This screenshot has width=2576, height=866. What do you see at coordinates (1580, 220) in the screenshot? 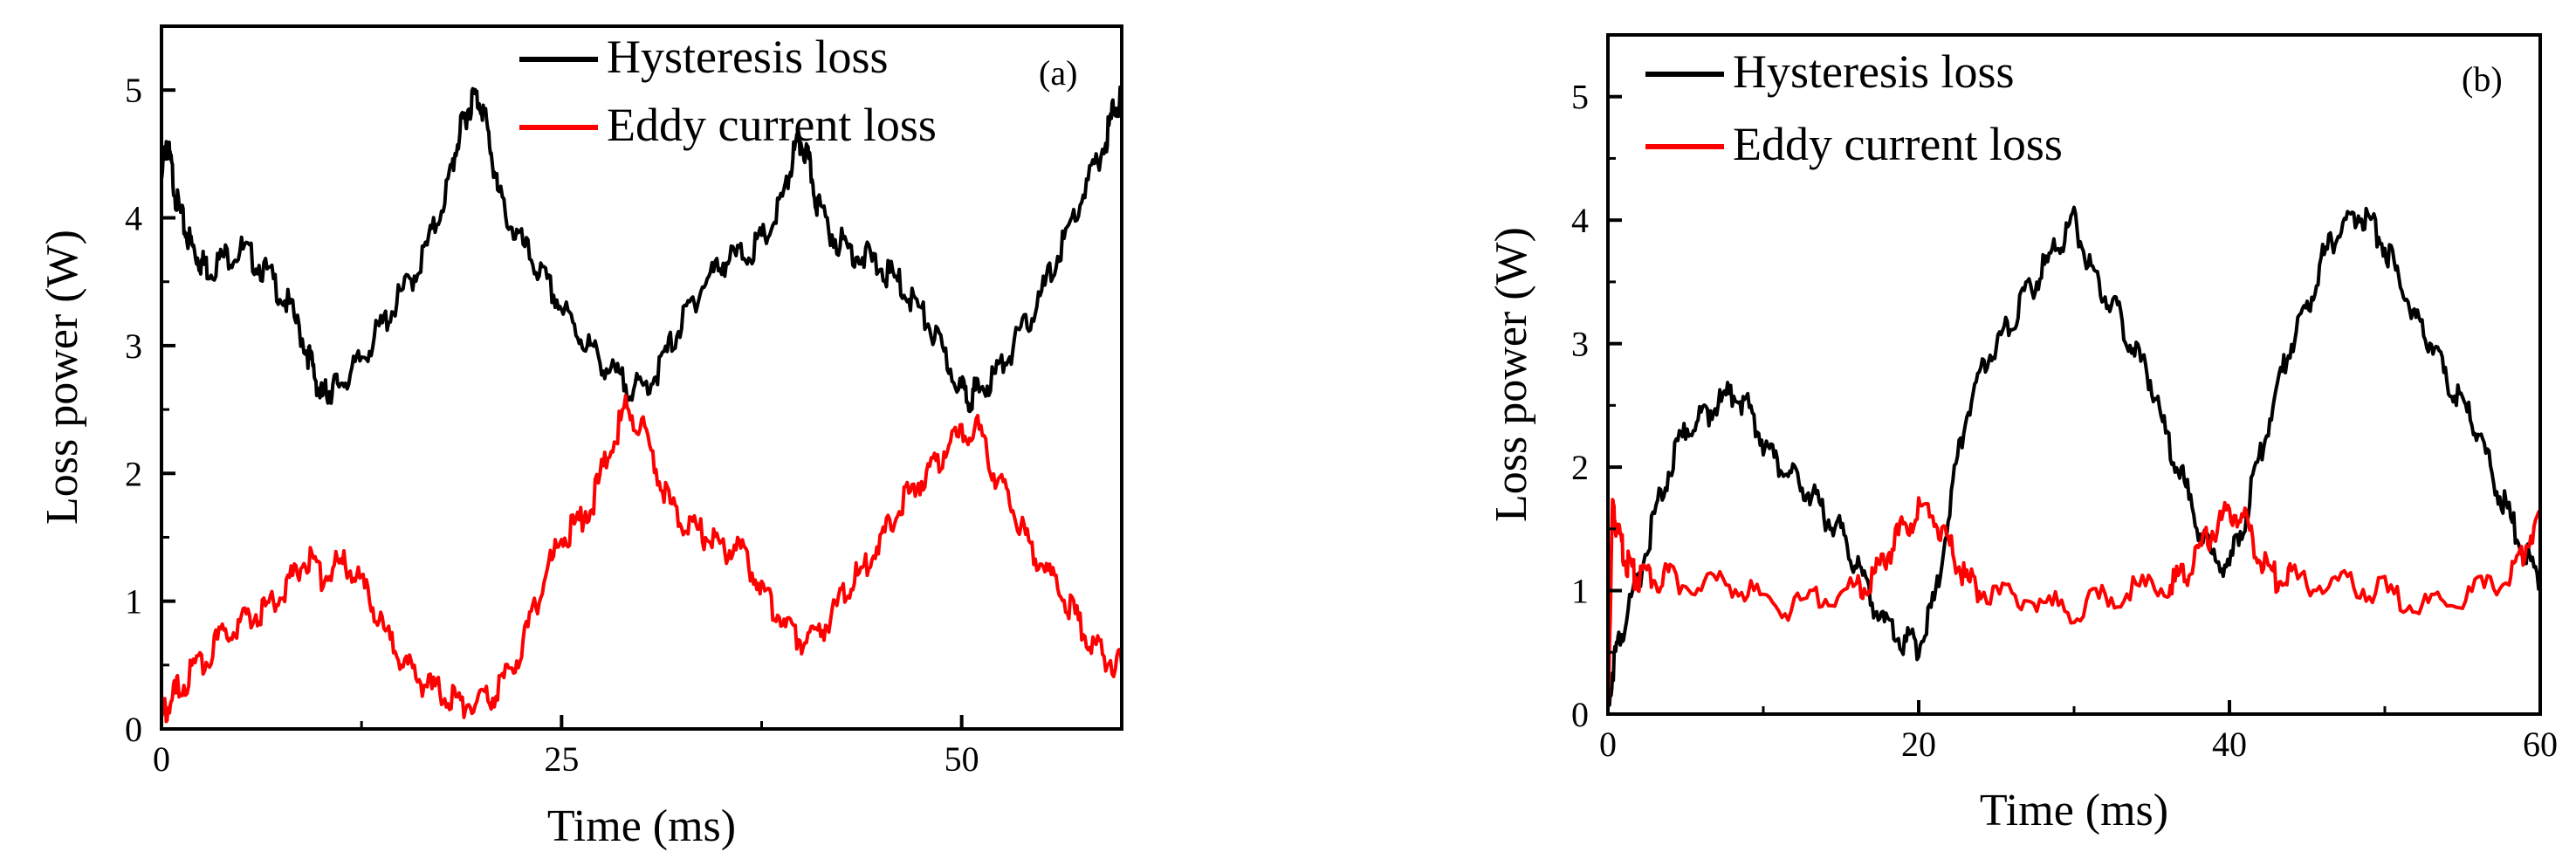
I see `panel-b-y-tick-label: 4` at bounding box center [1580, 220].